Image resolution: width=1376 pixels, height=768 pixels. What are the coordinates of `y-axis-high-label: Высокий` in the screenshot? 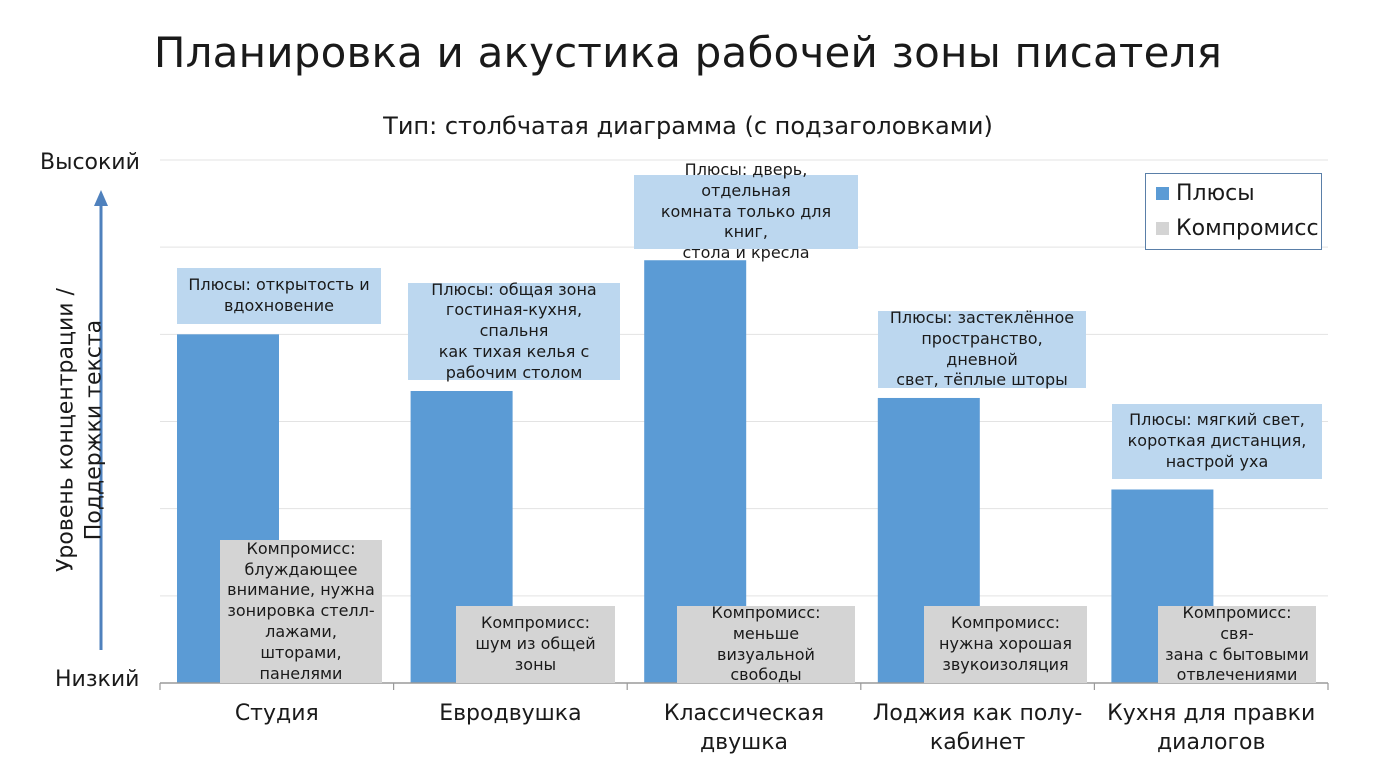 It's located at (90, 162).